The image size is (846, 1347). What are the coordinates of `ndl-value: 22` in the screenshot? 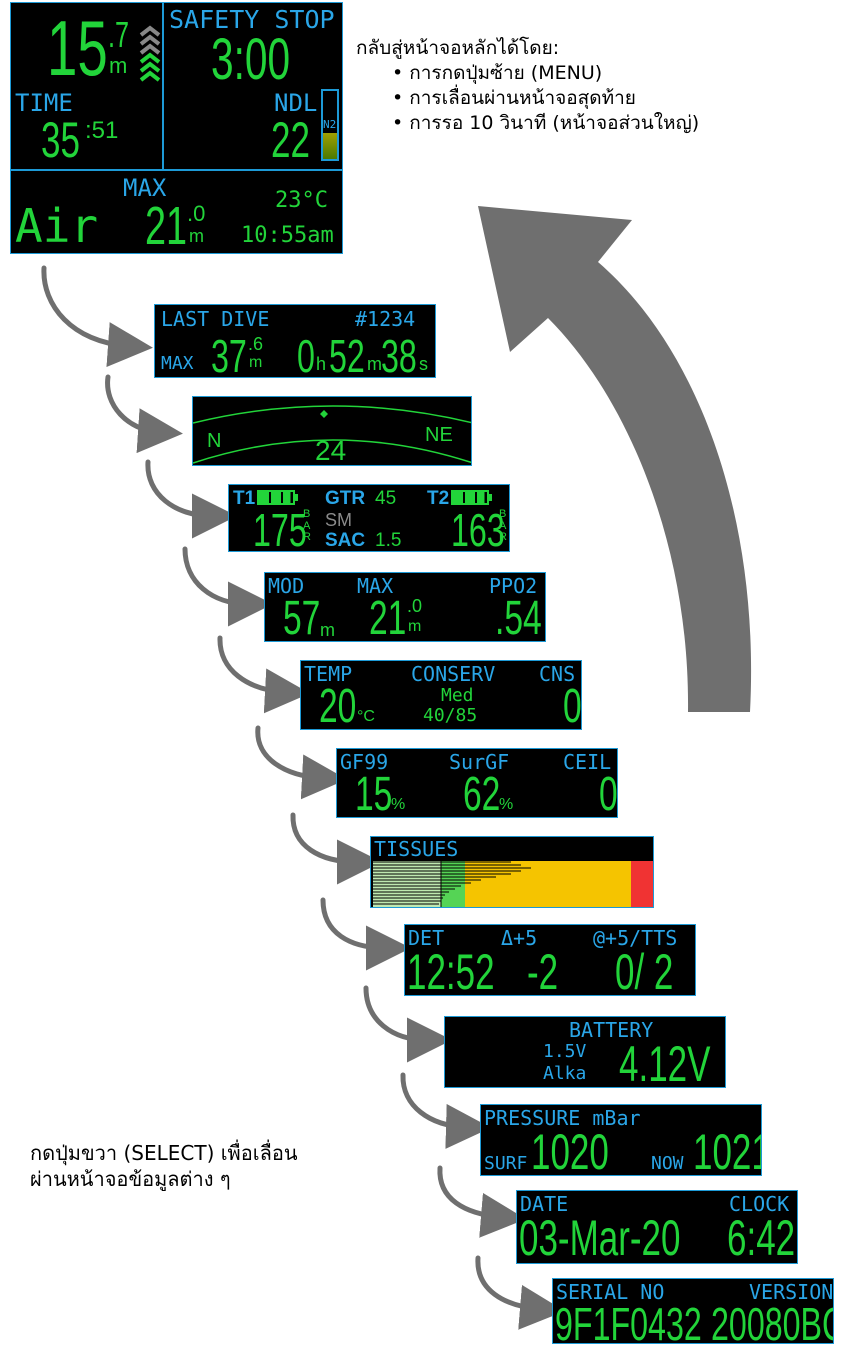 It's located at (290, 140).